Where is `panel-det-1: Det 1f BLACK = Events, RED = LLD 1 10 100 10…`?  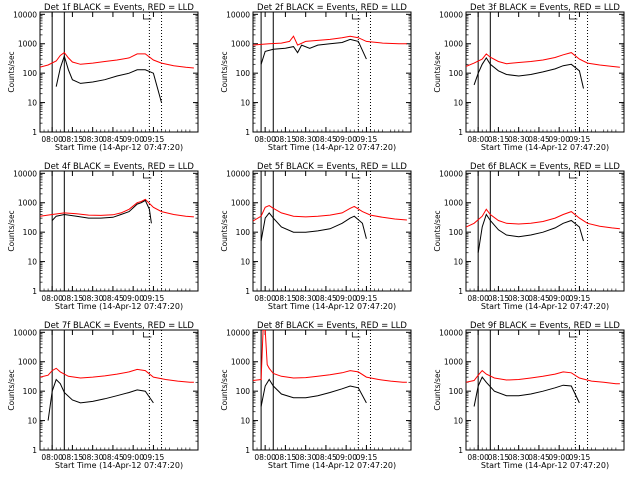 panel-det-1: Det 1f BLACK = Events, RED = LLD 1 10 100 10… is located at coordinates (103, 77).